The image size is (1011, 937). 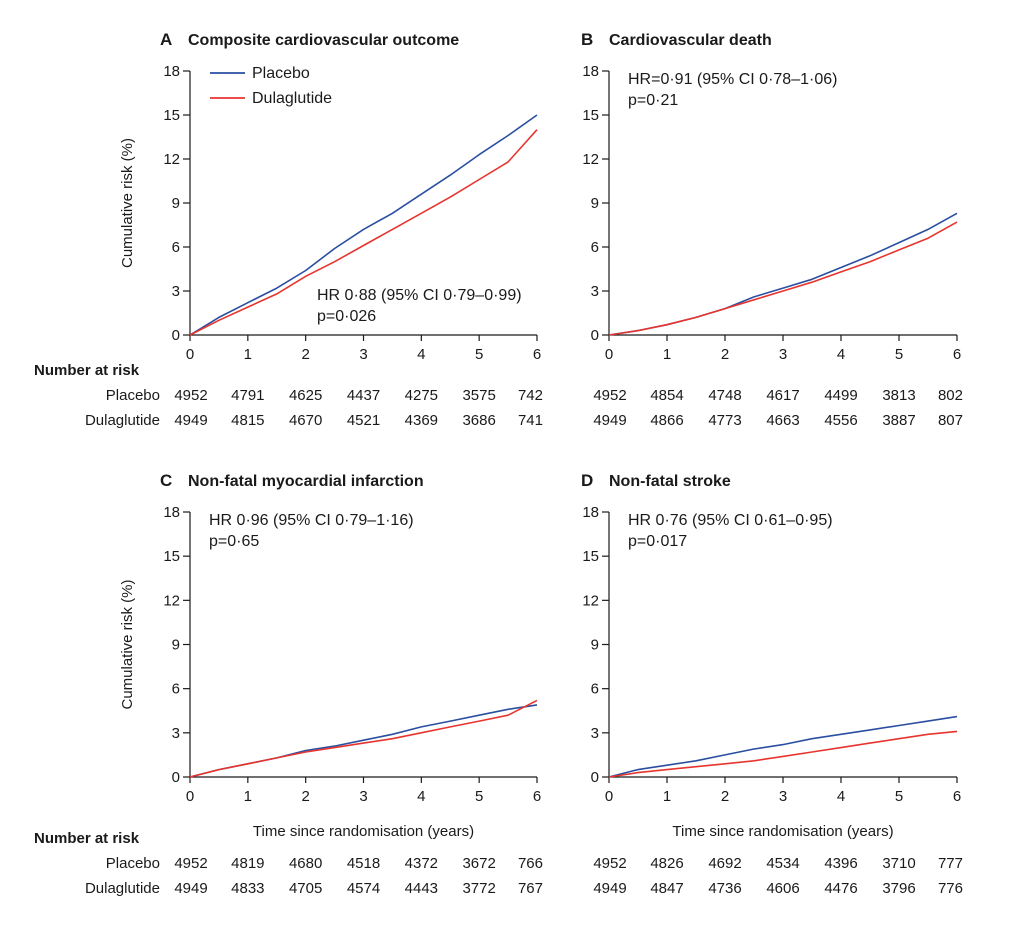 I want to click on p-value-text: p=0·026, so click(x=346, y=316).